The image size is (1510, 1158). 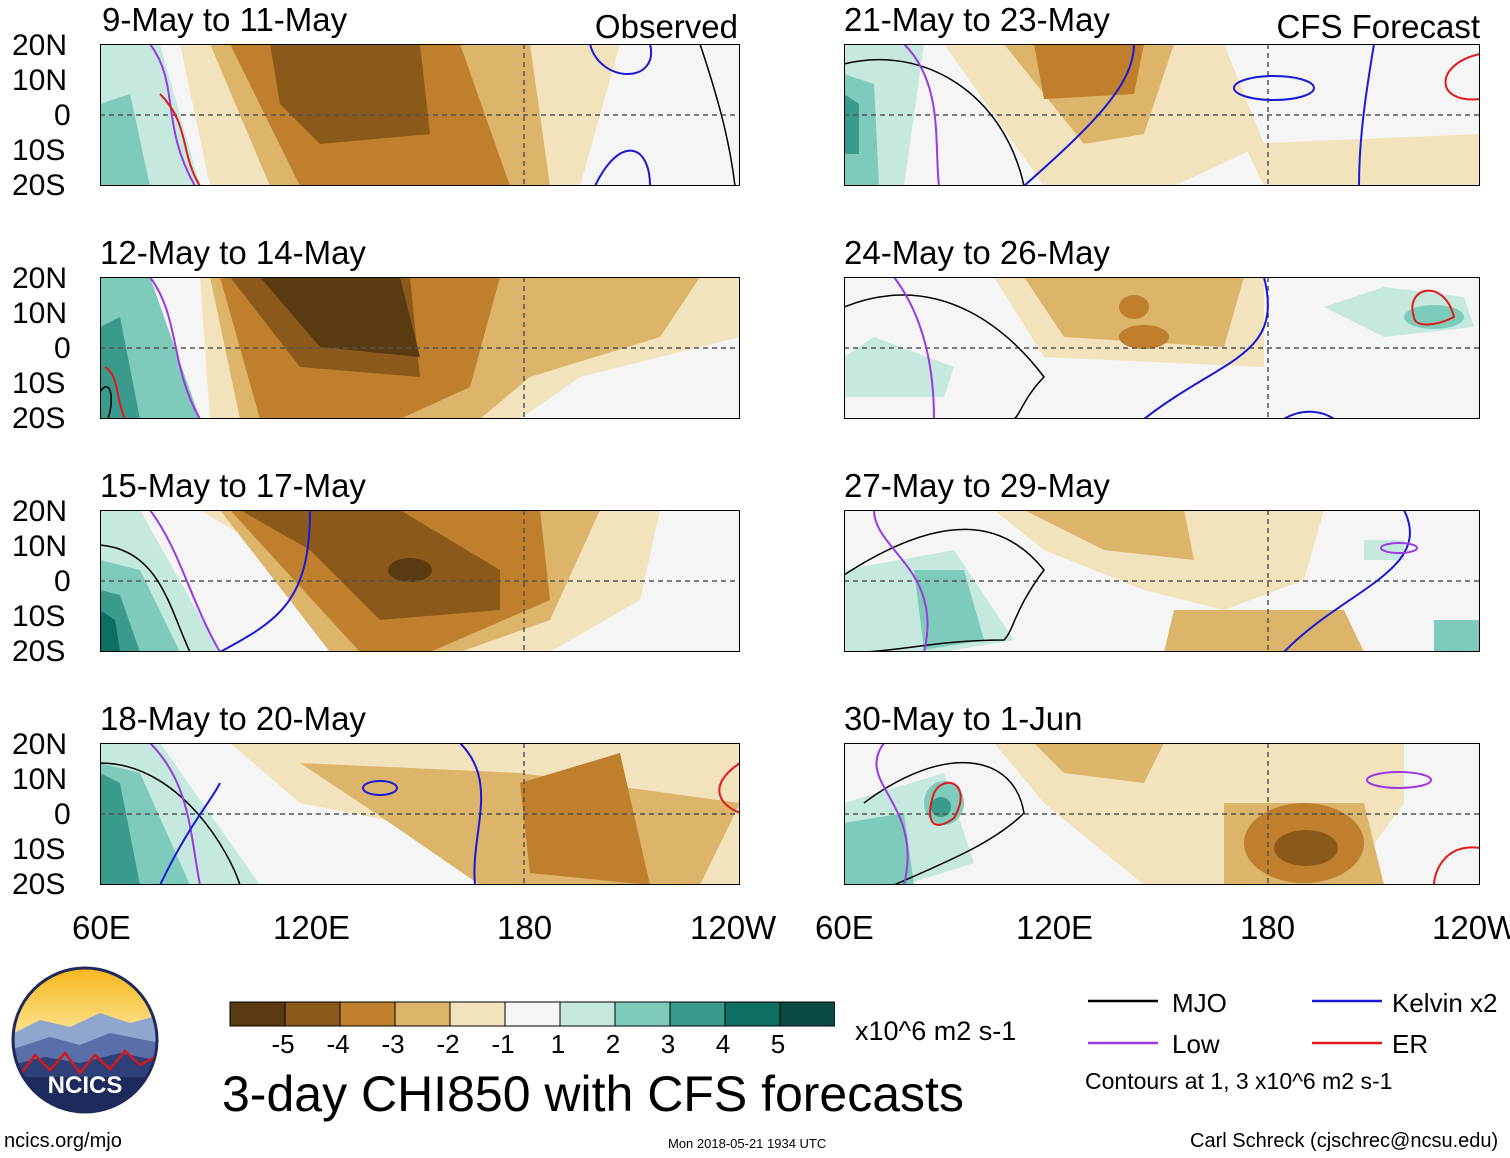 I want to click on legend-line-low, so click(x=1123, y=1043).